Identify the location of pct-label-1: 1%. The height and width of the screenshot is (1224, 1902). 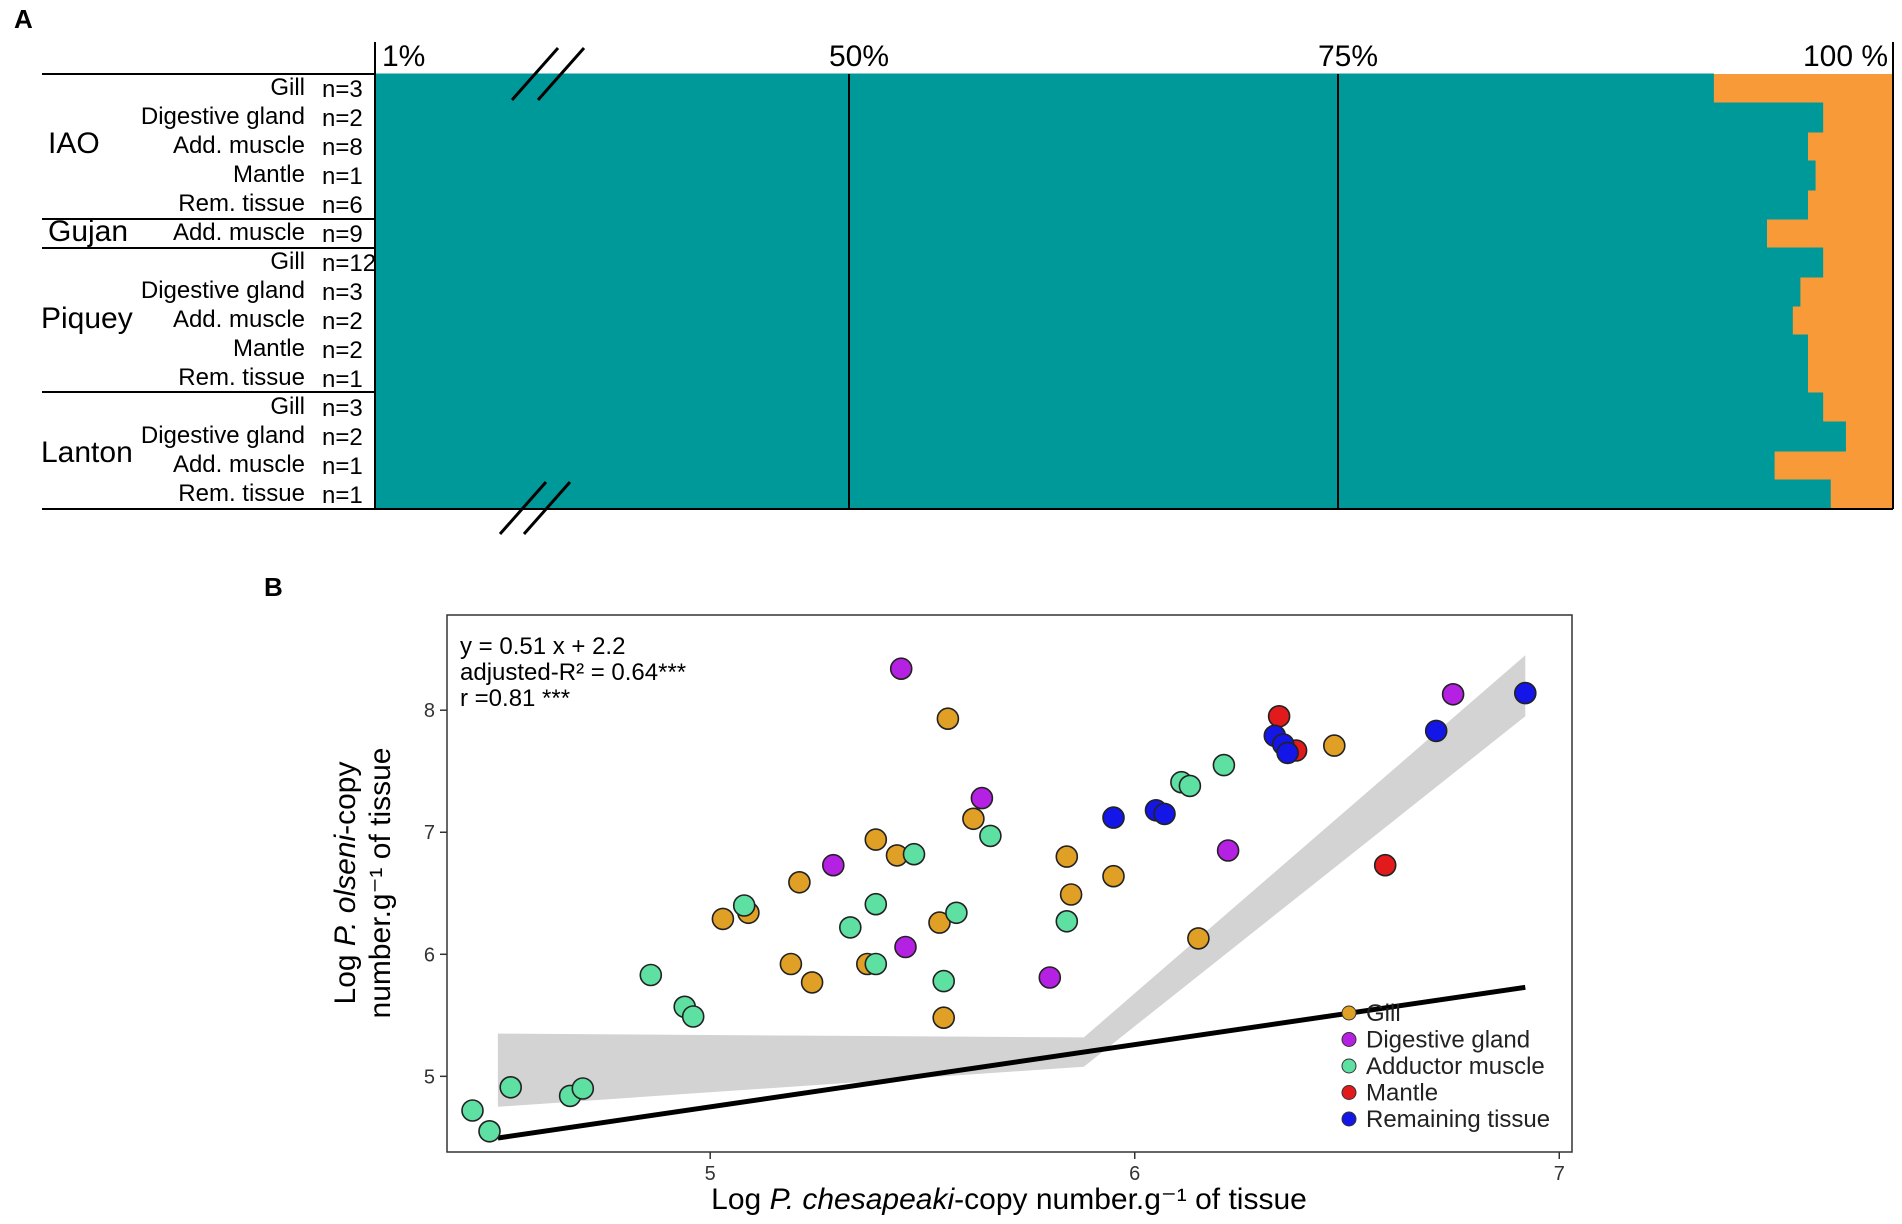
(403, 56).